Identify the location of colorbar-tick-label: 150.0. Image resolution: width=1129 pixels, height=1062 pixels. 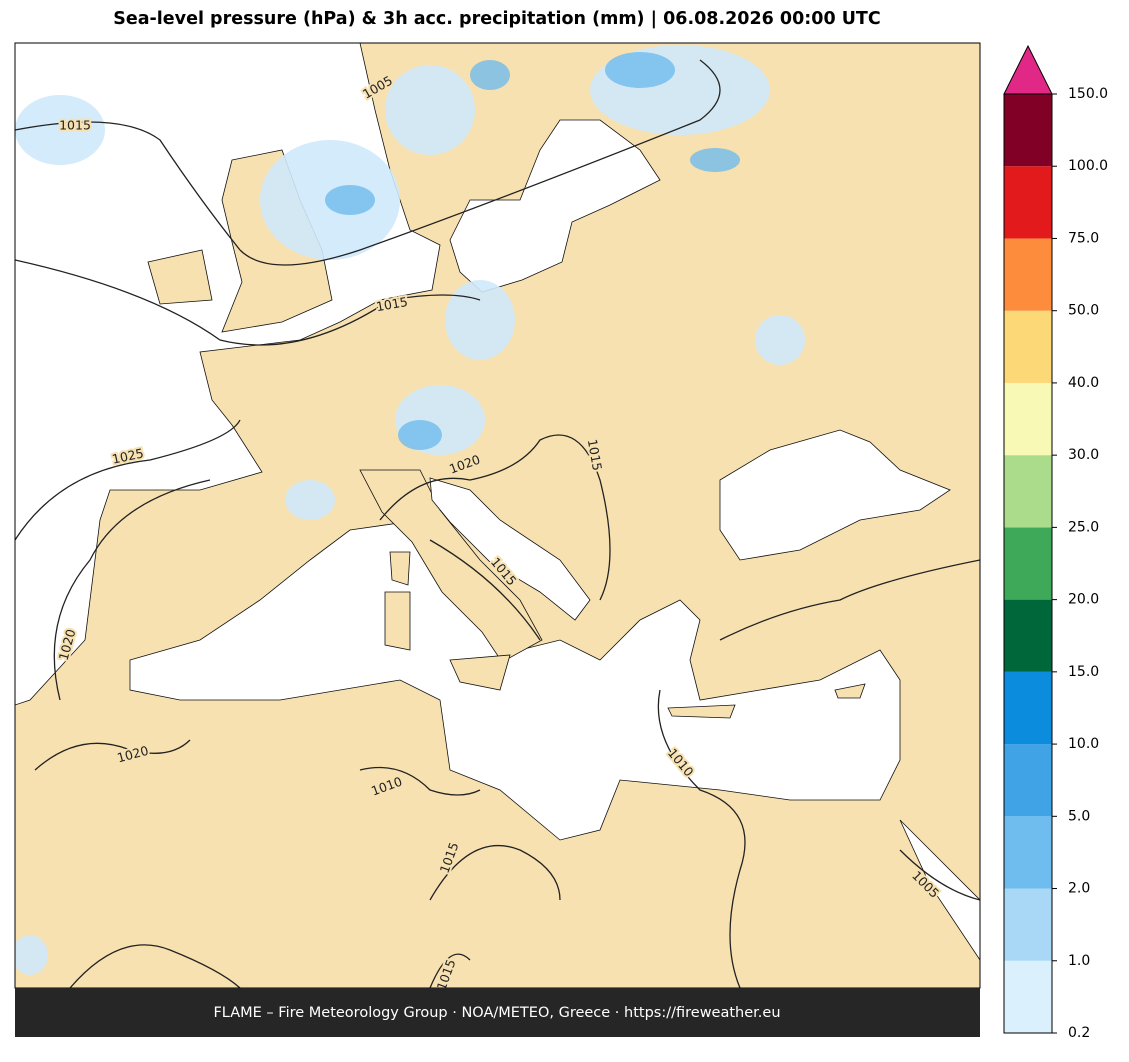
(1088, 94).